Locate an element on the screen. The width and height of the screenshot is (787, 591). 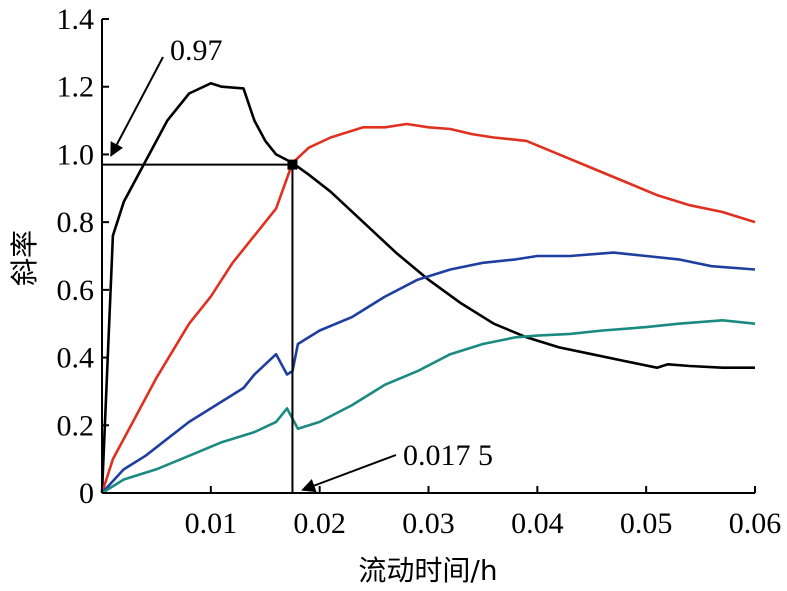
y-tick-label: 1.2 is located at coordinates (76, 87).